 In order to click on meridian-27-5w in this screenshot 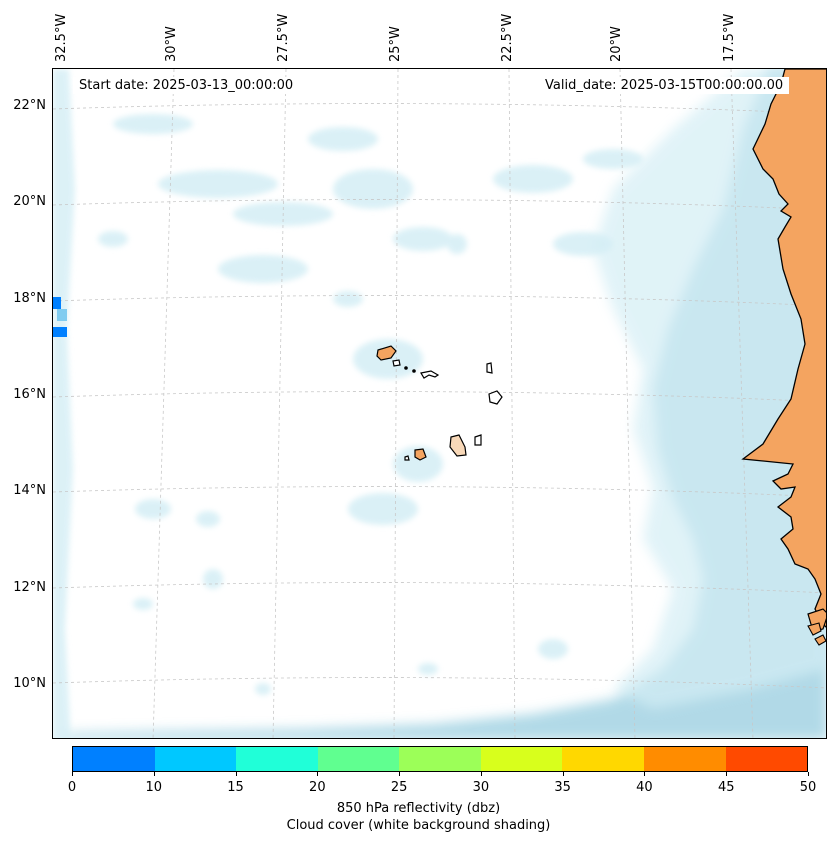, I will do `click(279, 403)`.